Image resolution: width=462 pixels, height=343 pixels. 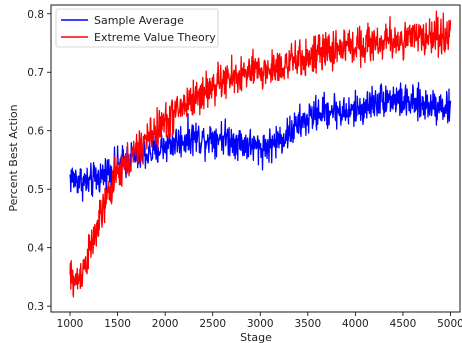 What do you see at coordinates (256, 337) in the screenshot?
I see `x-axis-label: Stage` at bounding box center [256, 337].